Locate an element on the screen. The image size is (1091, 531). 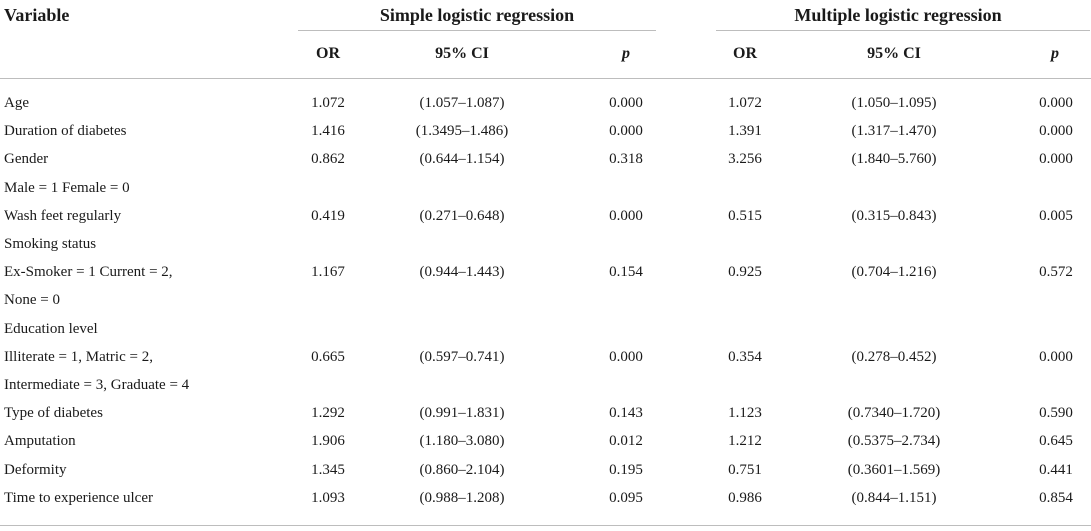
row-label: Gender is located at coordinates (26, 159).